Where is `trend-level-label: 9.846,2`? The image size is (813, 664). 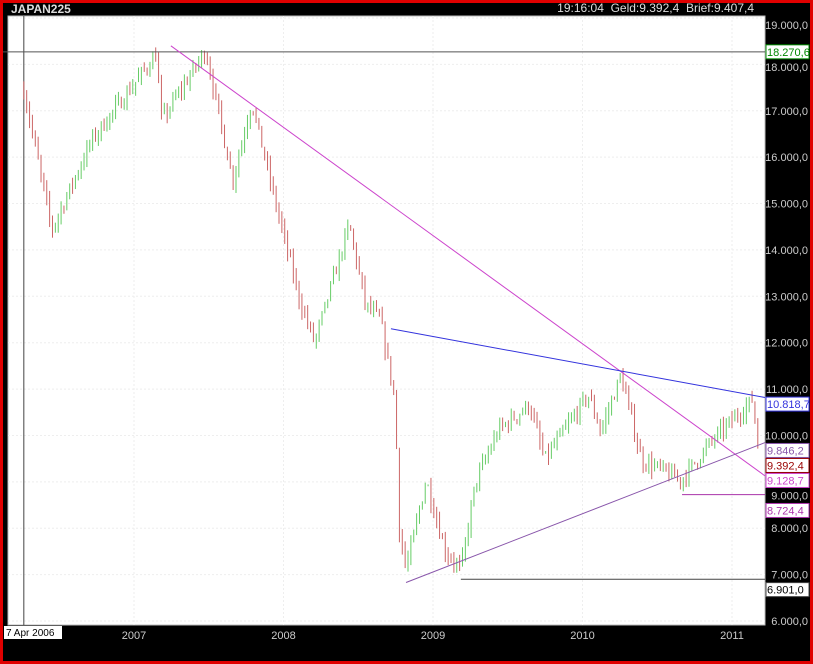
trend-level-label: 9.846,2 is located at coordinates (785, 451).